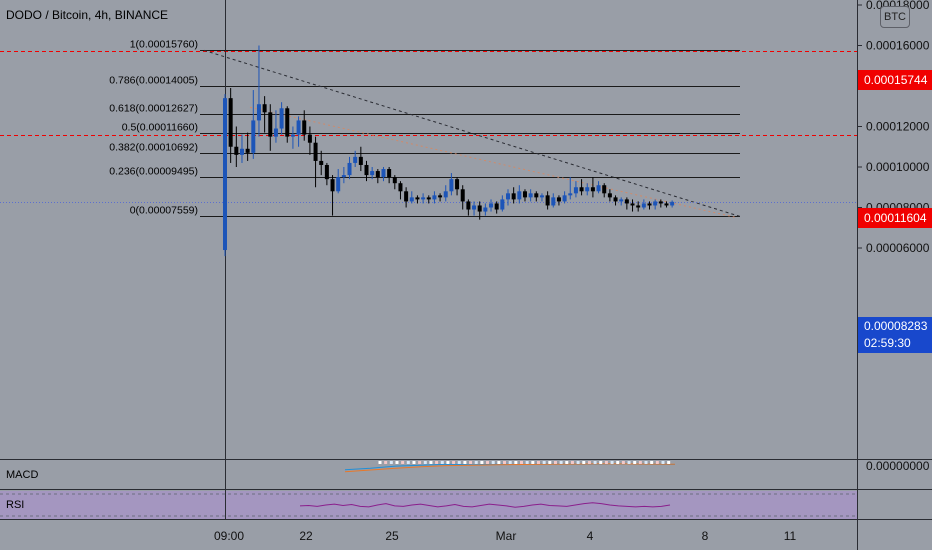 The width and height of the screenshot is (932, 550). I want to click on x-tick-label: 4, so click(590, 536).